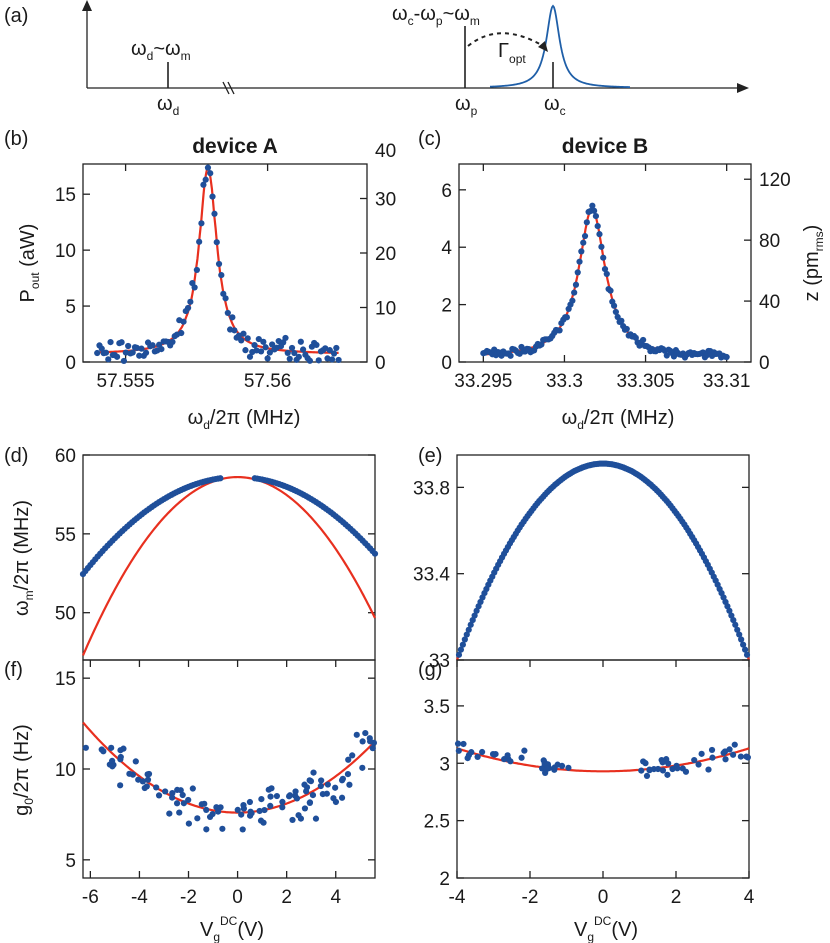 The width and height of the screenshot is (830, 943). Describe the element at coordinates (444, 879) in the screenshot. I see `y-tick-label: 2` at that location.